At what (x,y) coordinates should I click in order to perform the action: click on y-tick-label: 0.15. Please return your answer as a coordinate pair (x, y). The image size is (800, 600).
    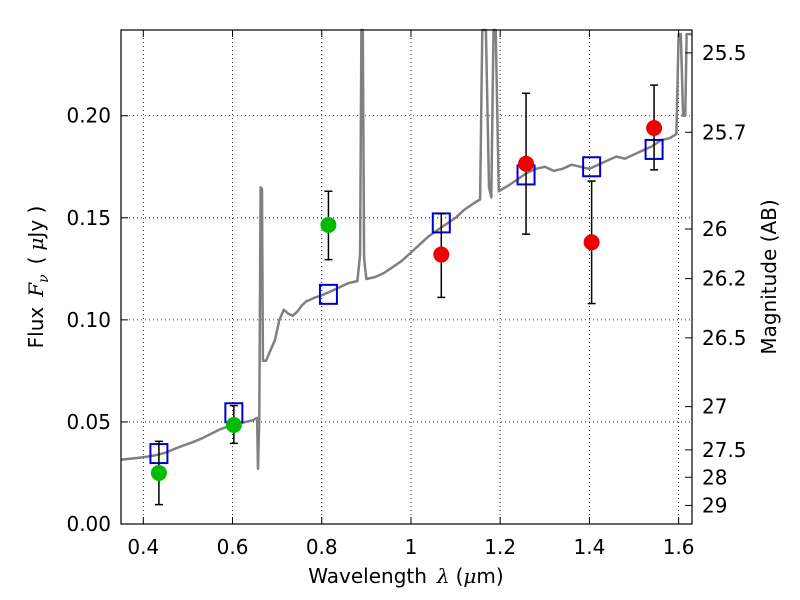
    Looking at the image, I should click on (88, 218).